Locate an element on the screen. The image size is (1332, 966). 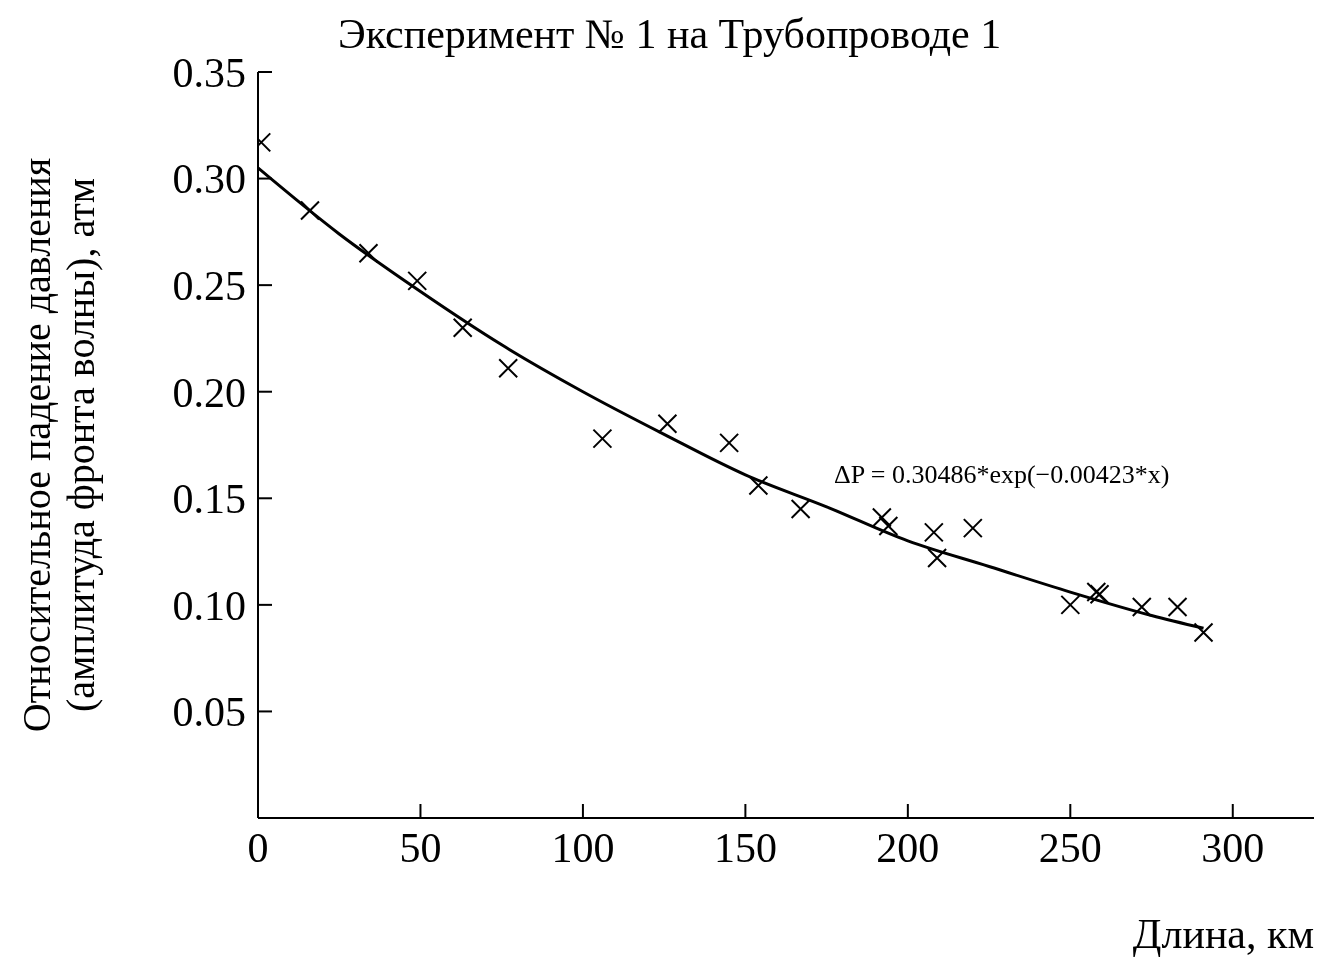
y-tick-label: 0.30 is located at coordinates (209, 179).